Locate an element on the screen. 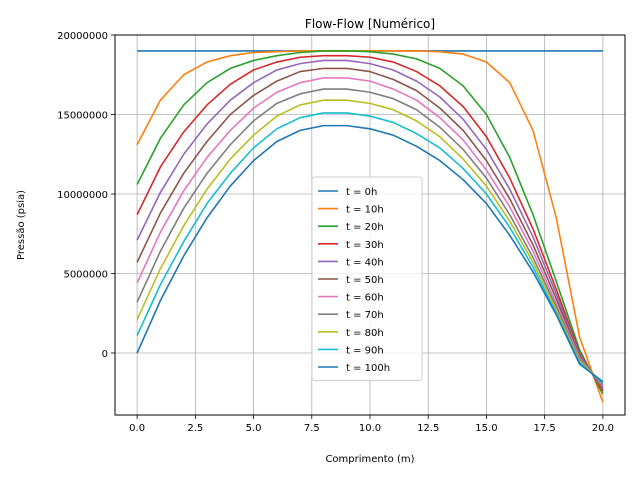 This screenshot has height=480, width=640. x-axis-ticks: 0.0 2.5 5.0 7.5 10.0 12.5 15.0 17.5 20.0 is located at coordinates (371, 424).